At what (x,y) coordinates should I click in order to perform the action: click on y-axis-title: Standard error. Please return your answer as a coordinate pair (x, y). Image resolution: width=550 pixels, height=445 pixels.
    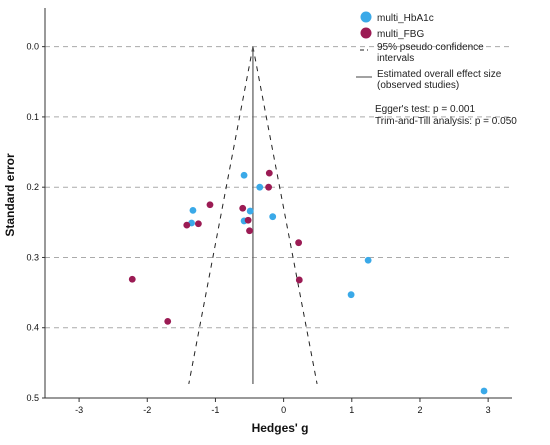
    Looking at the image, I should click on (10, 195).